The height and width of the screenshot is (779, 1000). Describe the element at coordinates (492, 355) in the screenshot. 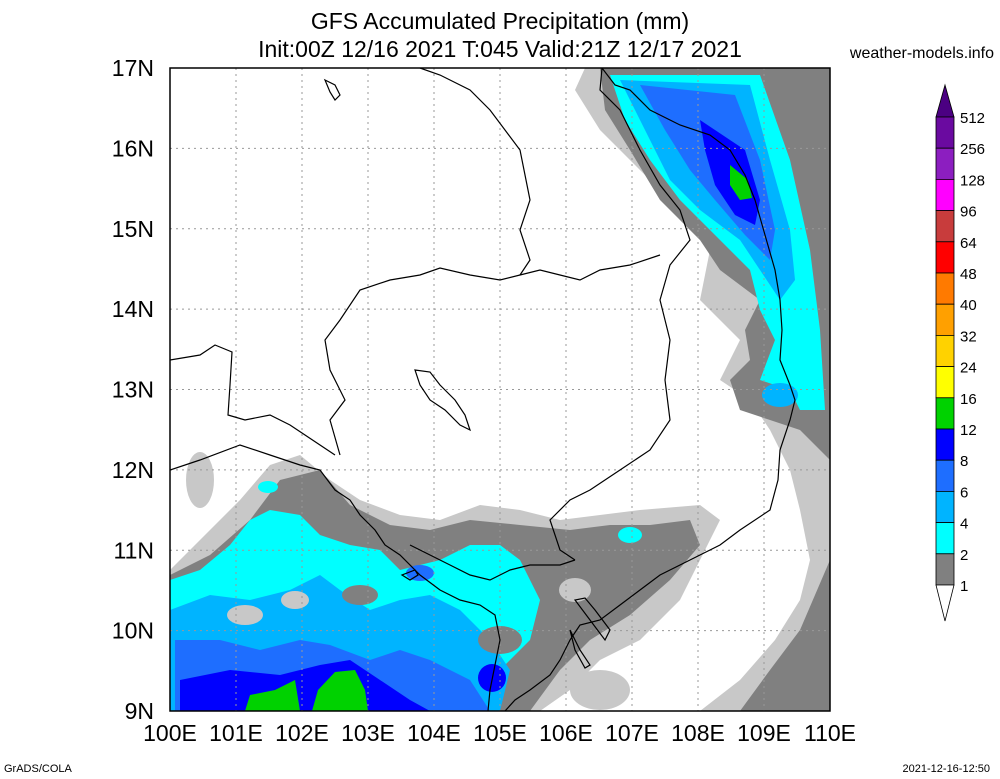

I see `border-thailand-cambodia` at that location.